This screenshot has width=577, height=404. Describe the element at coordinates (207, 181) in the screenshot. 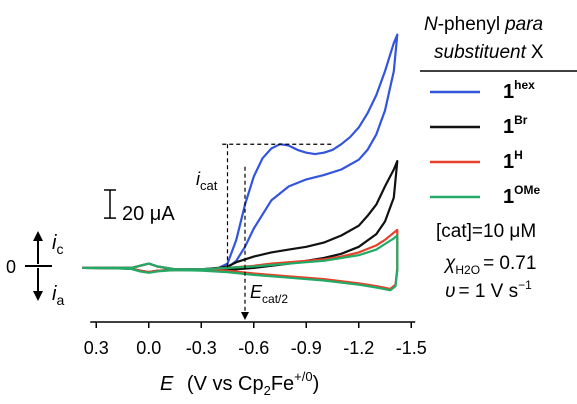

I see `icat-label: icat` at that location.